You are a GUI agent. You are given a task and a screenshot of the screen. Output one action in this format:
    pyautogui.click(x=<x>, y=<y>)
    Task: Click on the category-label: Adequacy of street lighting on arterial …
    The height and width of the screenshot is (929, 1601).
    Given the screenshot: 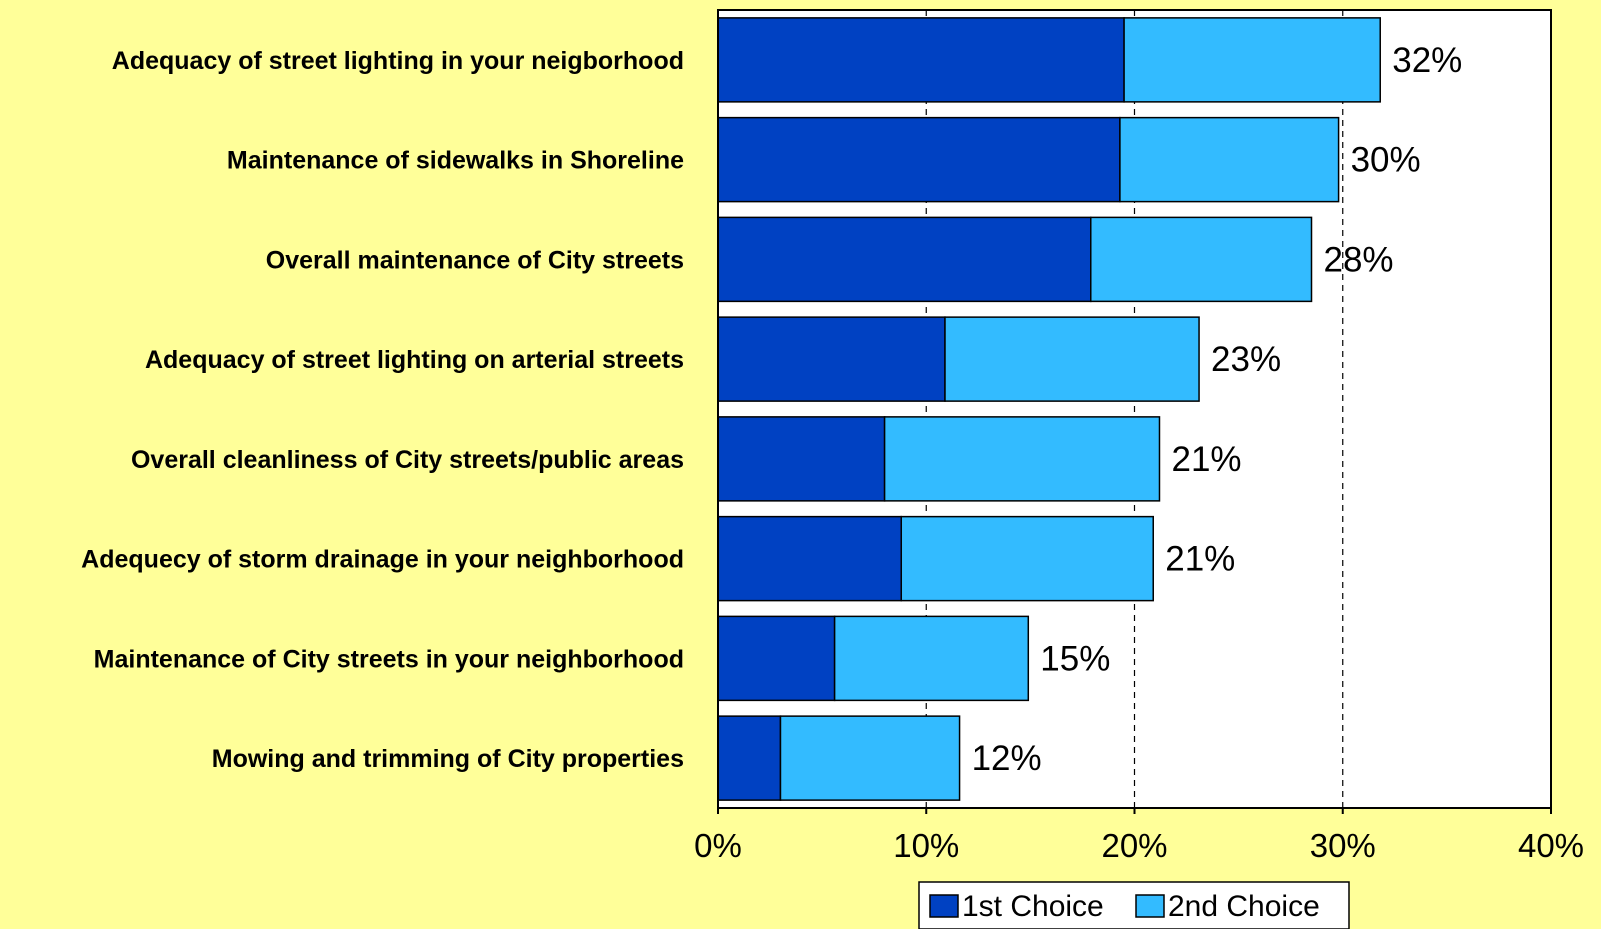 What is the action you would take?
    pyautogui.click(x=414, y=360)
    